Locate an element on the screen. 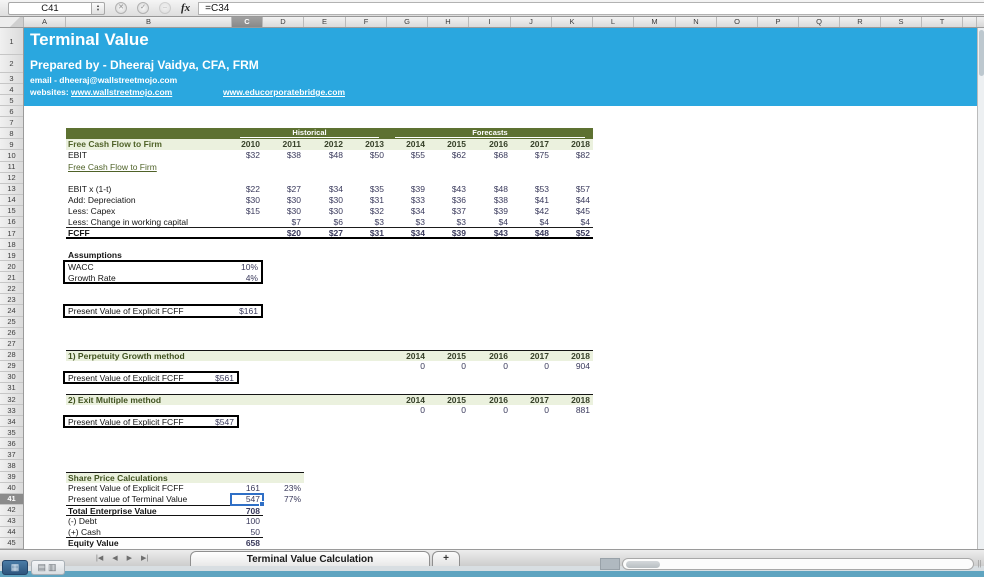 The image size is (984, 577). row-header-25: 25 is located at coordinates (11, 322).